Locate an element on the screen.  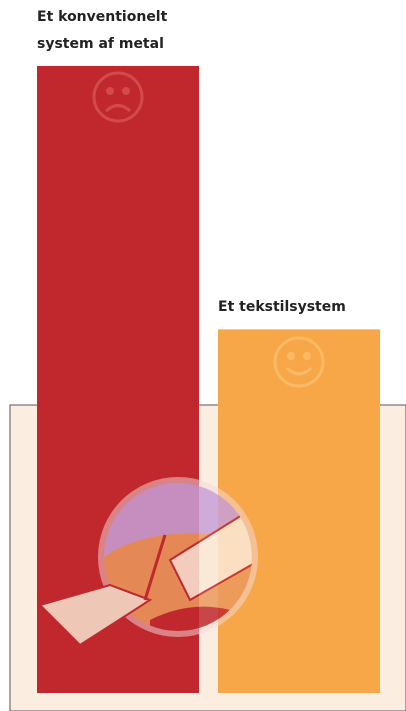
sad-face is located at coordinates (118, 97).